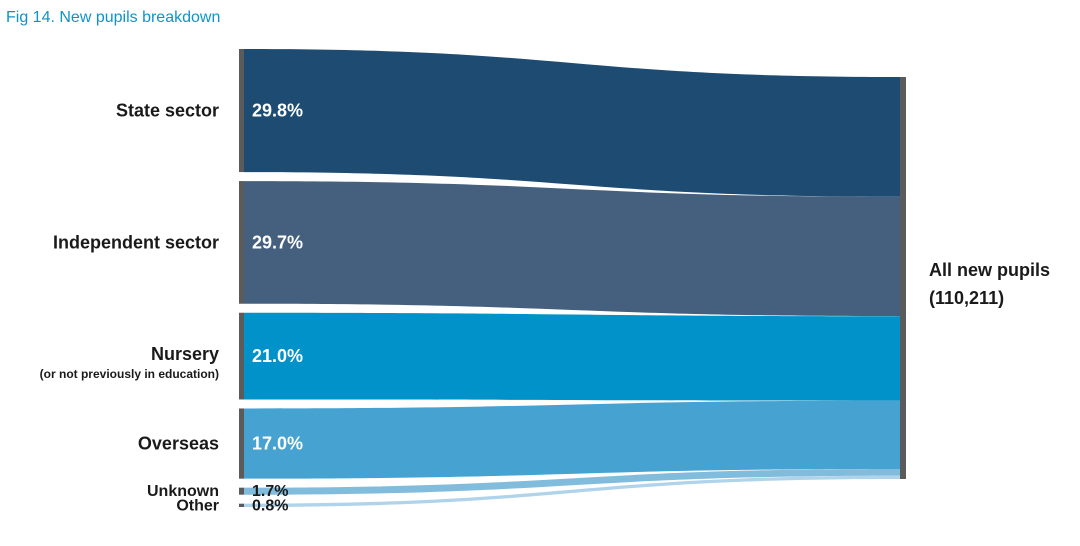  What do you see at coordinates (903, 278) in the screenshot?
I see `node-bar-all-new-pupils` at bounding box center [903, 278].